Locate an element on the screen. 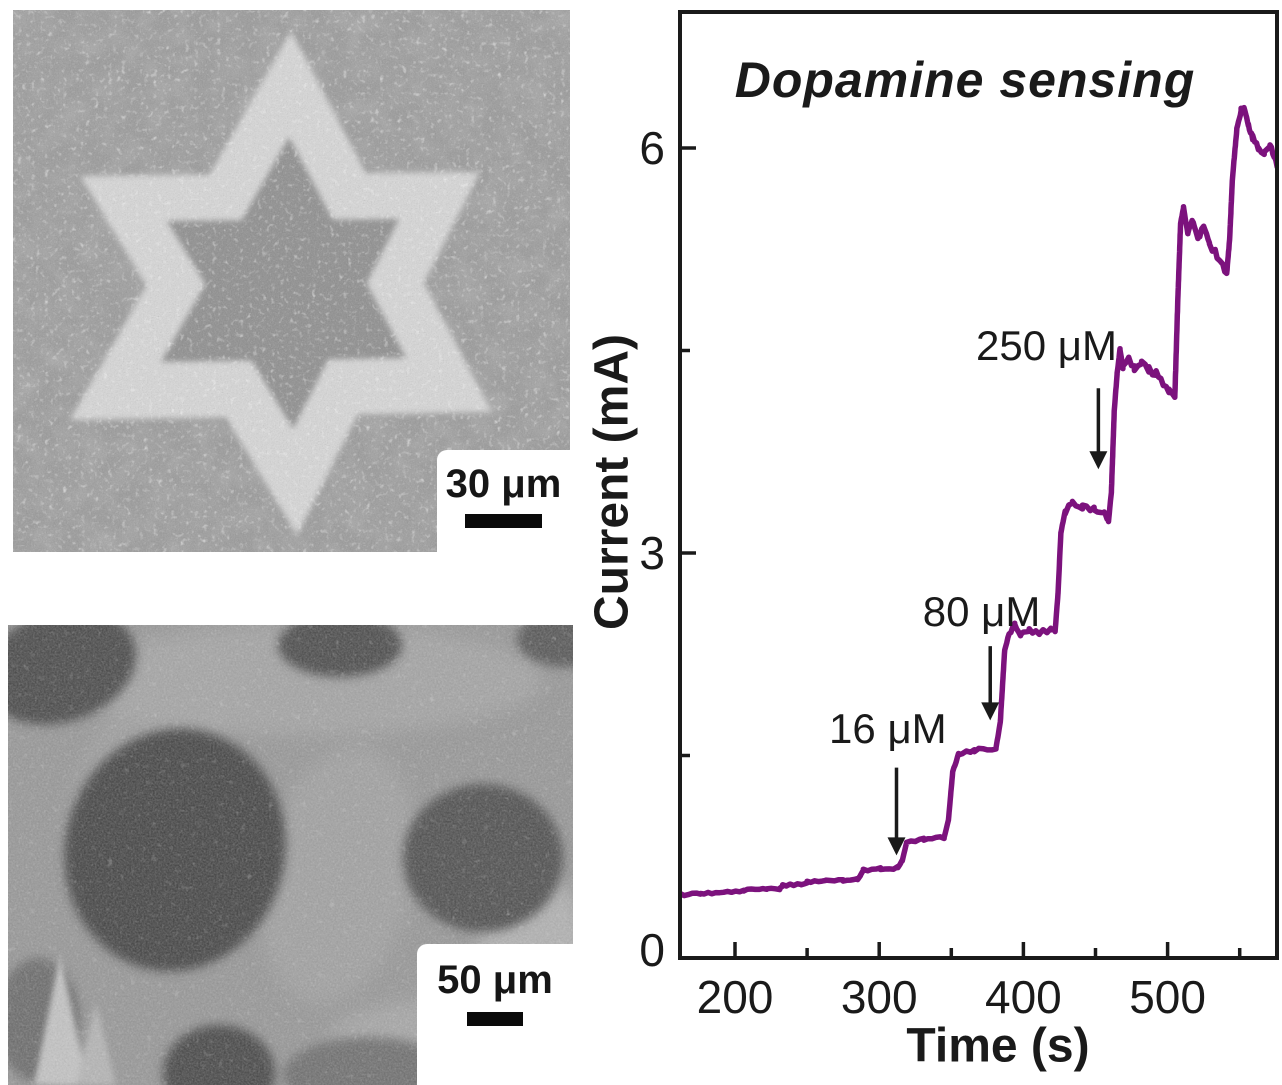 Image resolution: width=1282 pixels, height=1085 pixels. scale-bar-50um is located at coordinates (495, 1019).